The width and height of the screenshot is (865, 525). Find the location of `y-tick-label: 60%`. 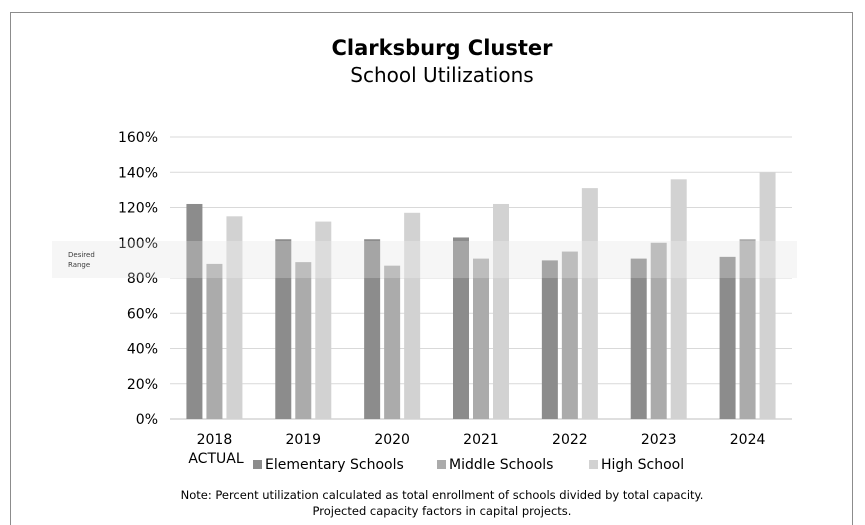

y-tick-label: 60% is located at coordinates (142, 314).